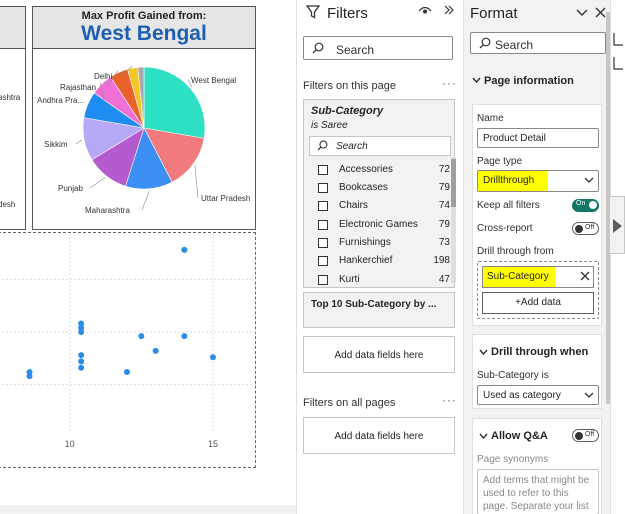 Image resolution: width=625 pixels, height=514 pixels. Describe the element at coordinates (585, 228) in the screenshot. I see `cross-report-toggle: Off` at that location.